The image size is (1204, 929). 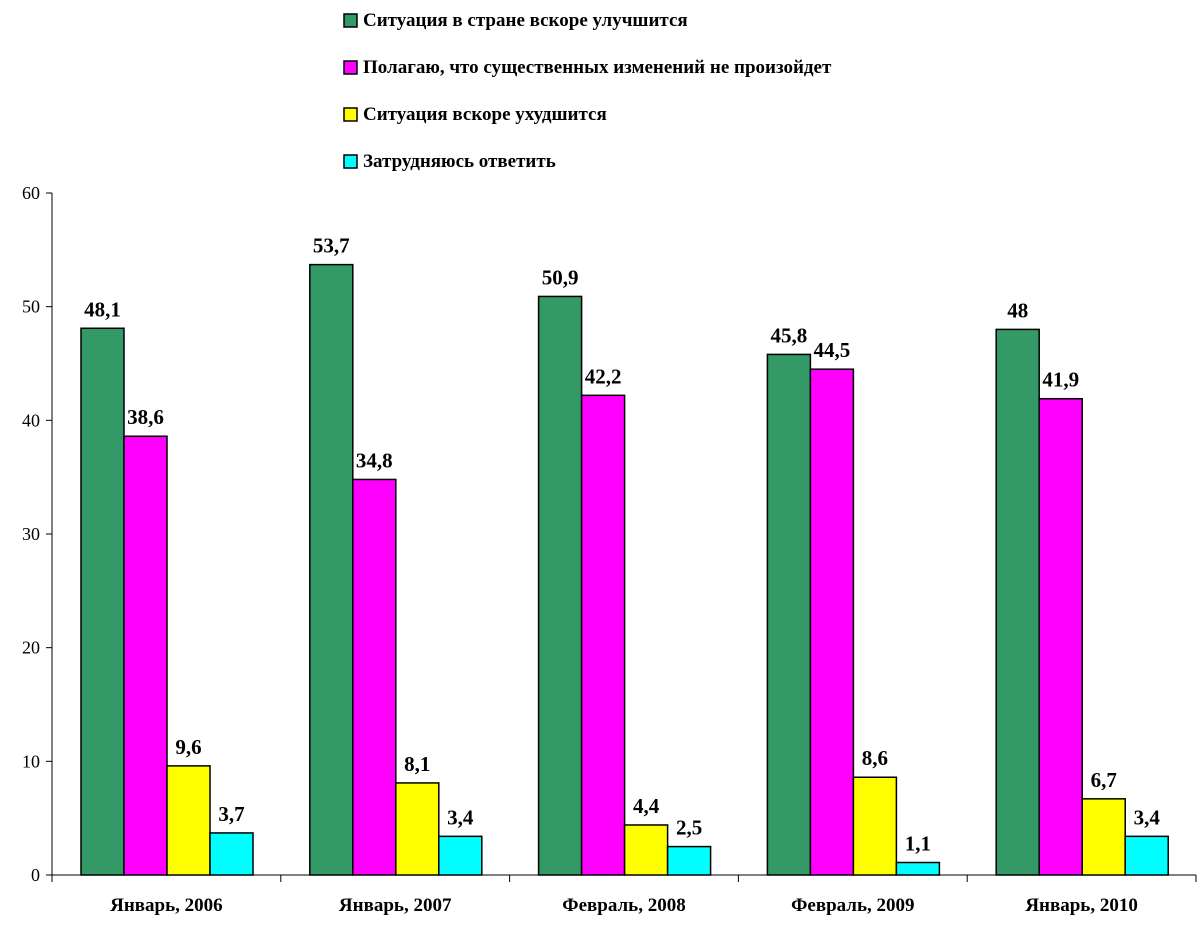 What do you see at coordinates (31, 420) in the screenshot?
I see `y-tick-label: 40` at bounding box center [31, 420].